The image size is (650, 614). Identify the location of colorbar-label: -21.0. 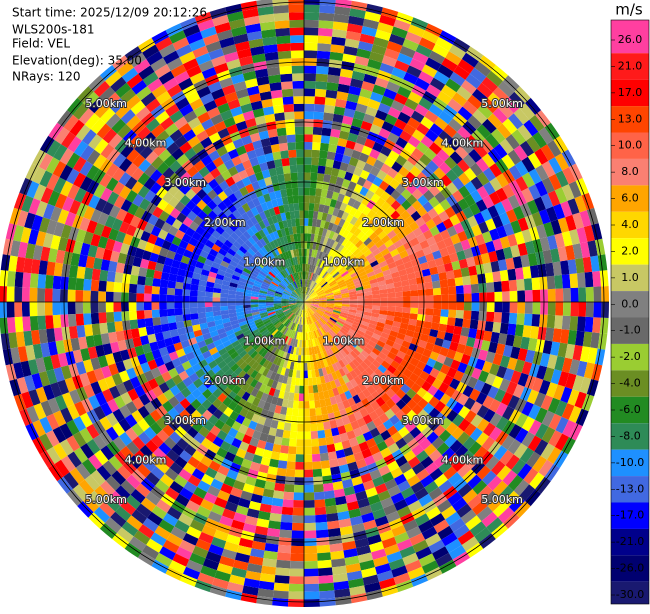
(630, 541).